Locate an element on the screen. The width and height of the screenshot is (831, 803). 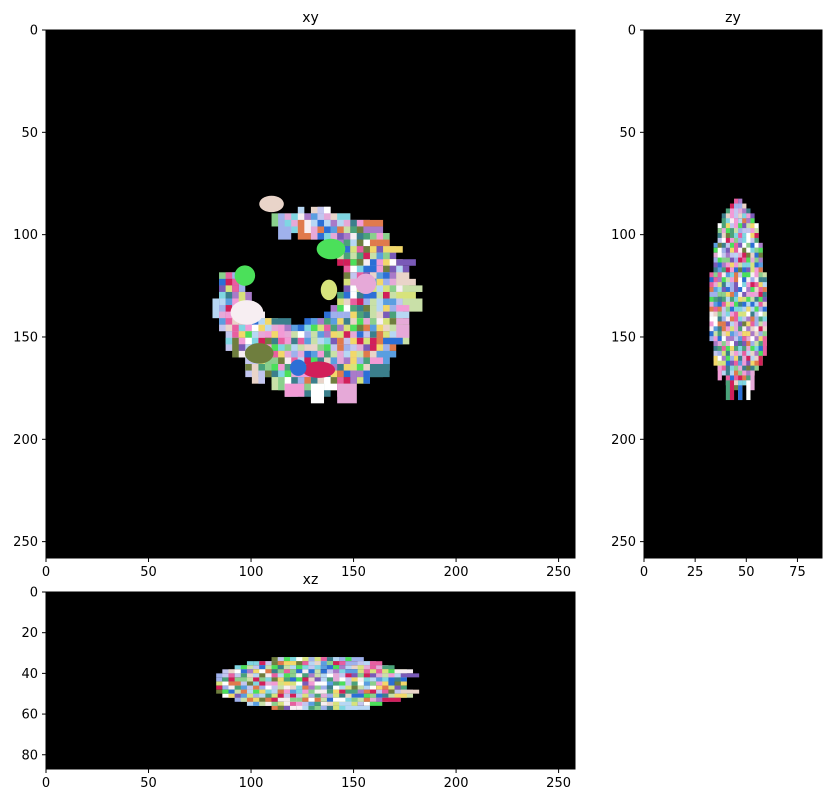
panel-xz-segments is located at coordinates (318, 683).